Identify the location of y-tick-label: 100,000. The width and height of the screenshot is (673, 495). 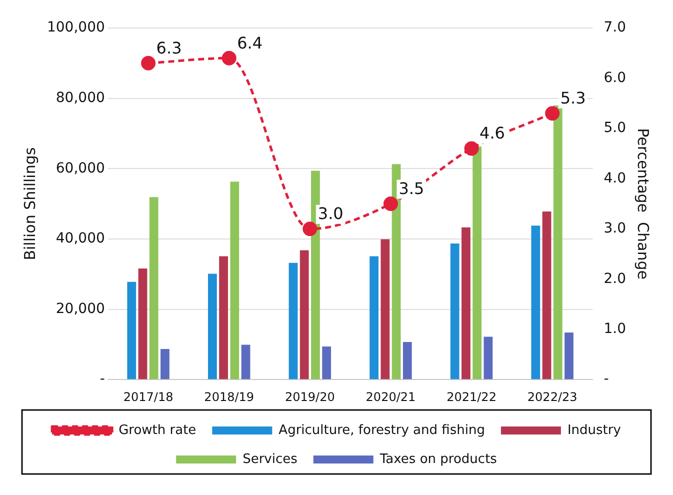
(75, 28).